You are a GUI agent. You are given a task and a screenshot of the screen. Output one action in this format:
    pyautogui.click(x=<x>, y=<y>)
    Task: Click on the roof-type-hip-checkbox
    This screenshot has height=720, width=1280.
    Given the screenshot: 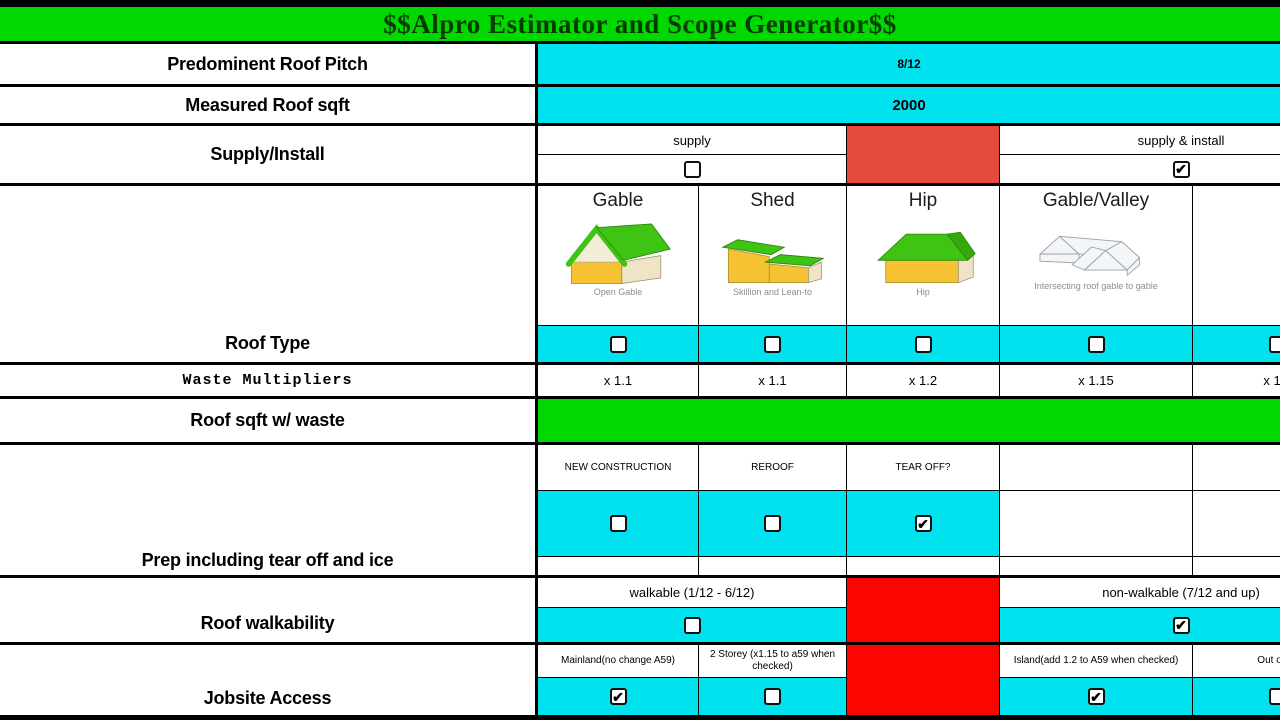 What is the action you would take?
    pyautogui.click(x=923, y=344)
    